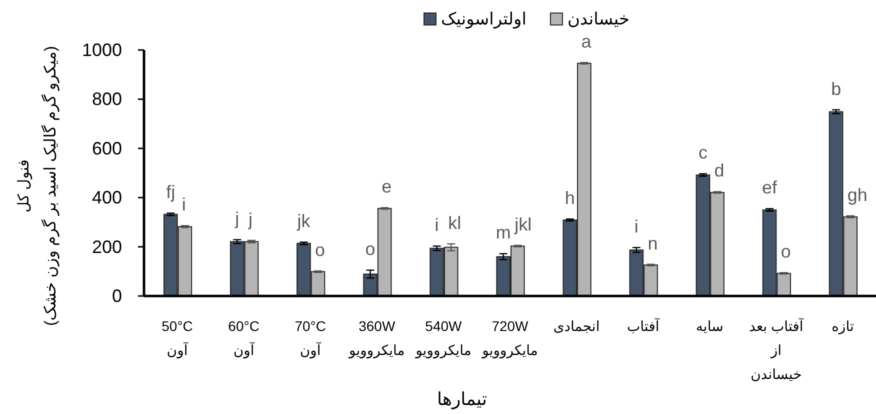 This screenshot has width=876, height=414. What do you see at coordinates (171, 192) in the screenshot?
I see `data-label: fj` at bounding box center [171, 192].